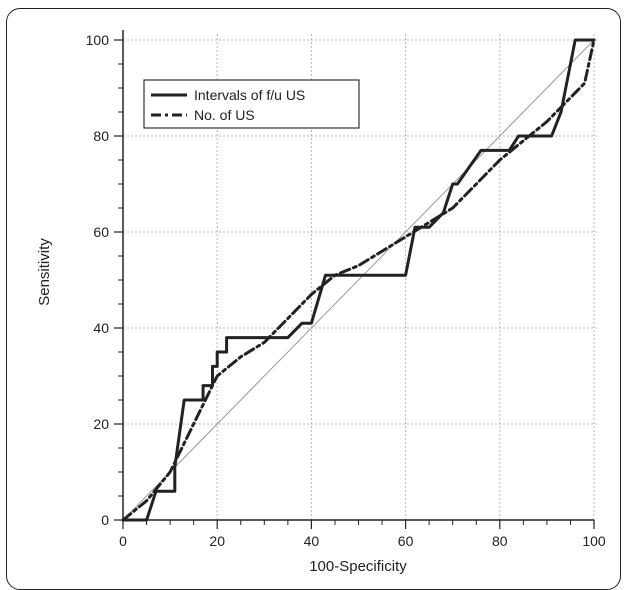  What do you see at coordinates (312, 541) in the screenshot?
I see `x-tick-label: 40` at bounding box center [312, 541].